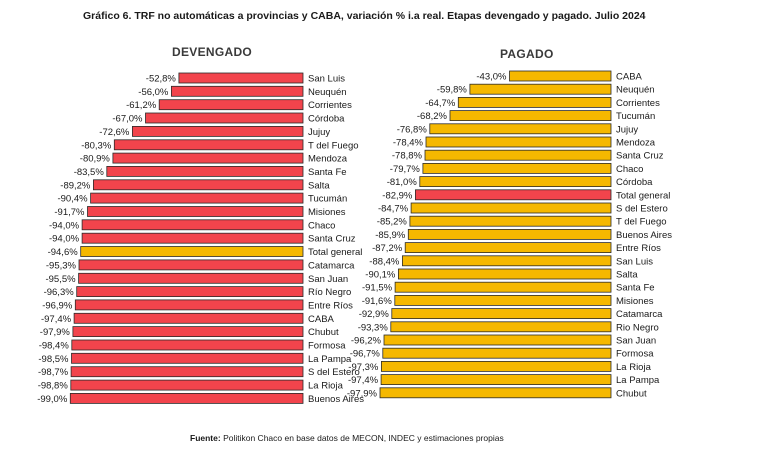 Image resolution: width=760 pixels, height=450 pixels. Describe the element at coordinates (636, 143) in the screenshot. I see `pagado-category-label: Mendoza` at that location.